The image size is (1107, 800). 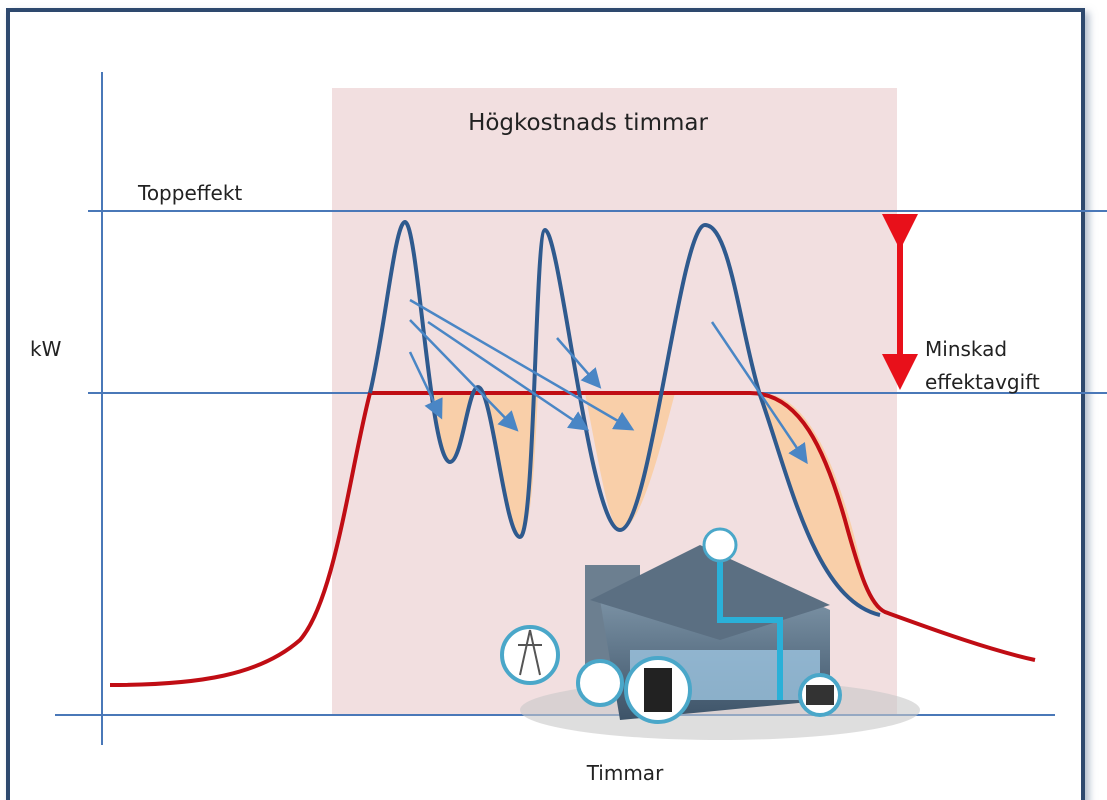 I want to click on x-axis-label: Timmar, so click(x=625, y=773).